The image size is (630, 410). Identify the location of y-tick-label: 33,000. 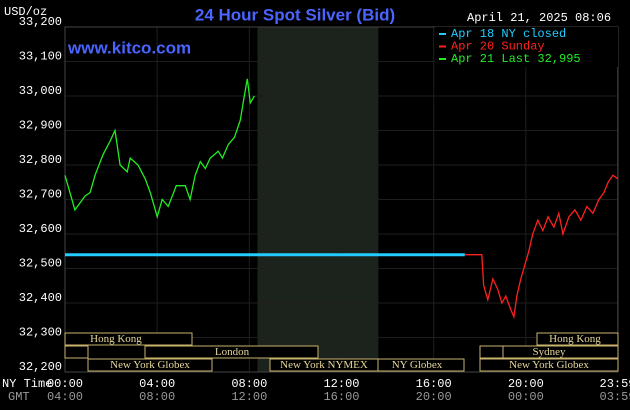
(40, 91).